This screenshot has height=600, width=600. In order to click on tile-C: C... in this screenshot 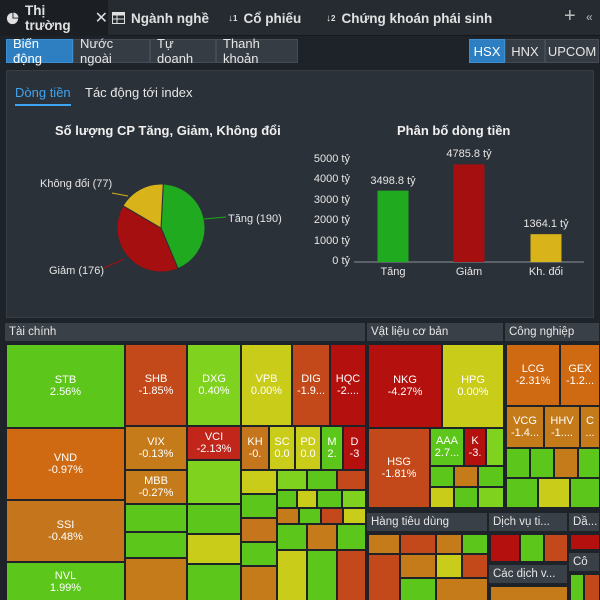, I will do `click(590, 427)`.